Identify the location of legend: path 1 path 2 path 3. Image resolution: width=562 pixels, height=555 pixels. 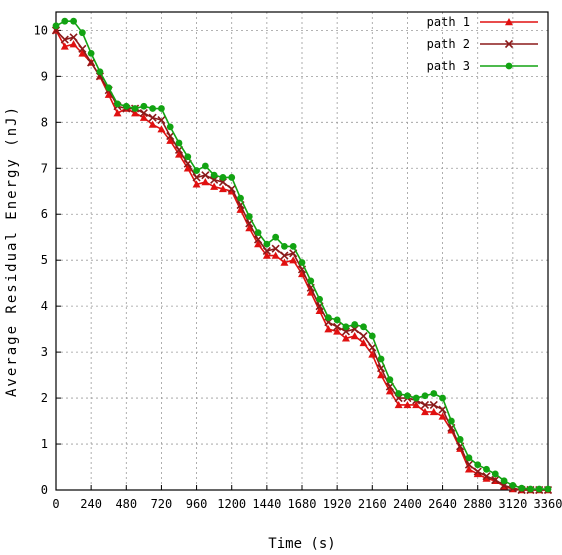
(482, 44).